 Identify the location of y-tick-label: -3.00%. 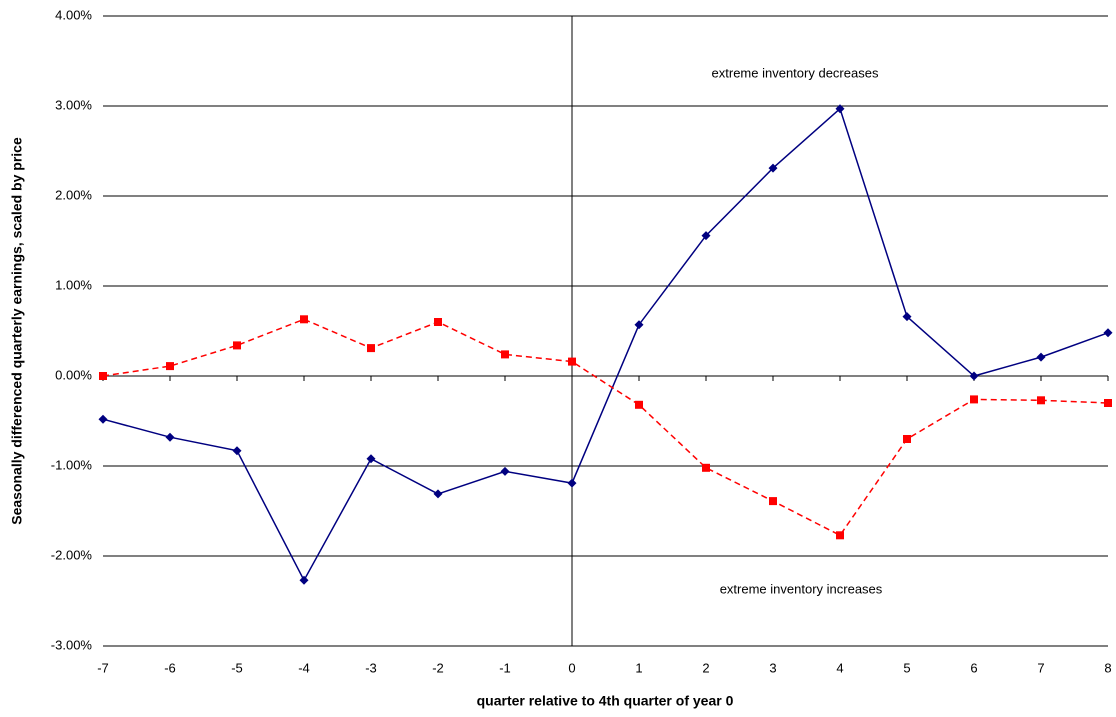
(72, 644).